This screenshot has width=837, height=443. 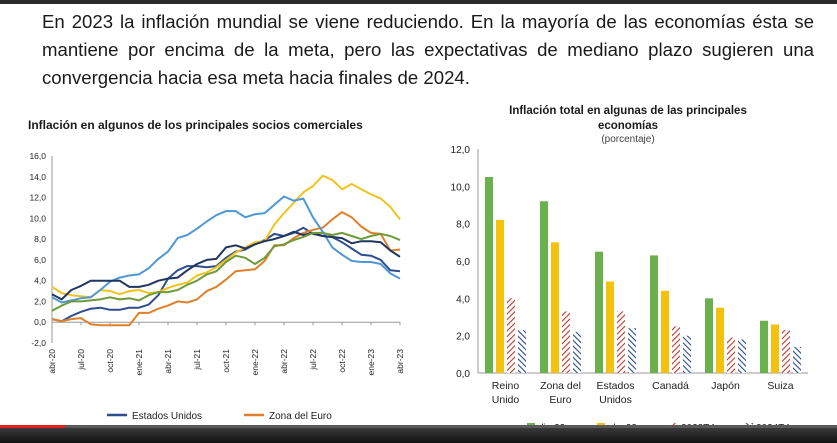 What do you see at coordinates (167, 416) in the screenshot?
I see `left-legend-label: Estados Unidos` at bounding box center [167, 416].